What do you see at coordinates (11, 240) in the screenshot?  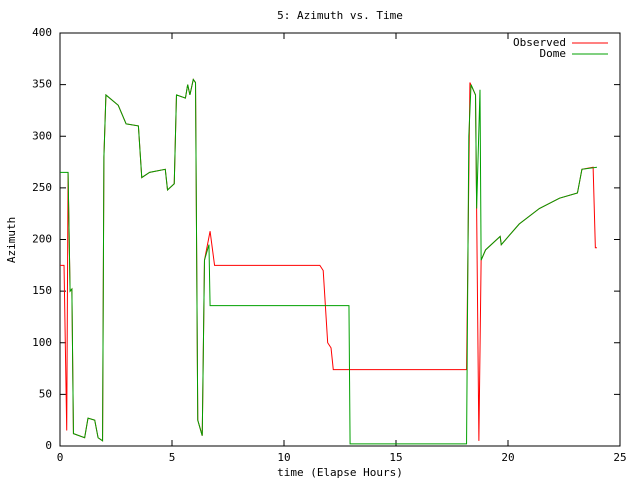 I see `y-axis-label: Azimuth` at bounding box center [11, 240].